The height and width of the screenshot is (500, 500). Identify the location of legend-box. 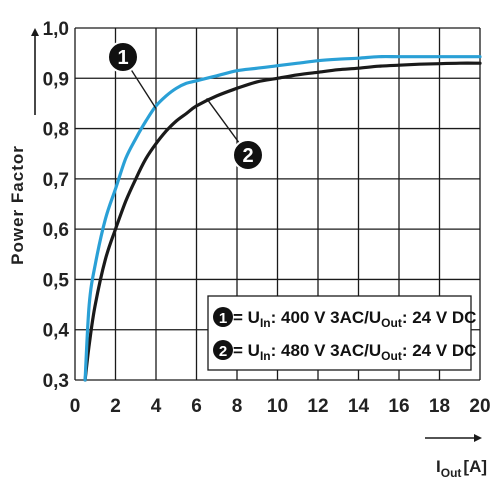
(339, 333).